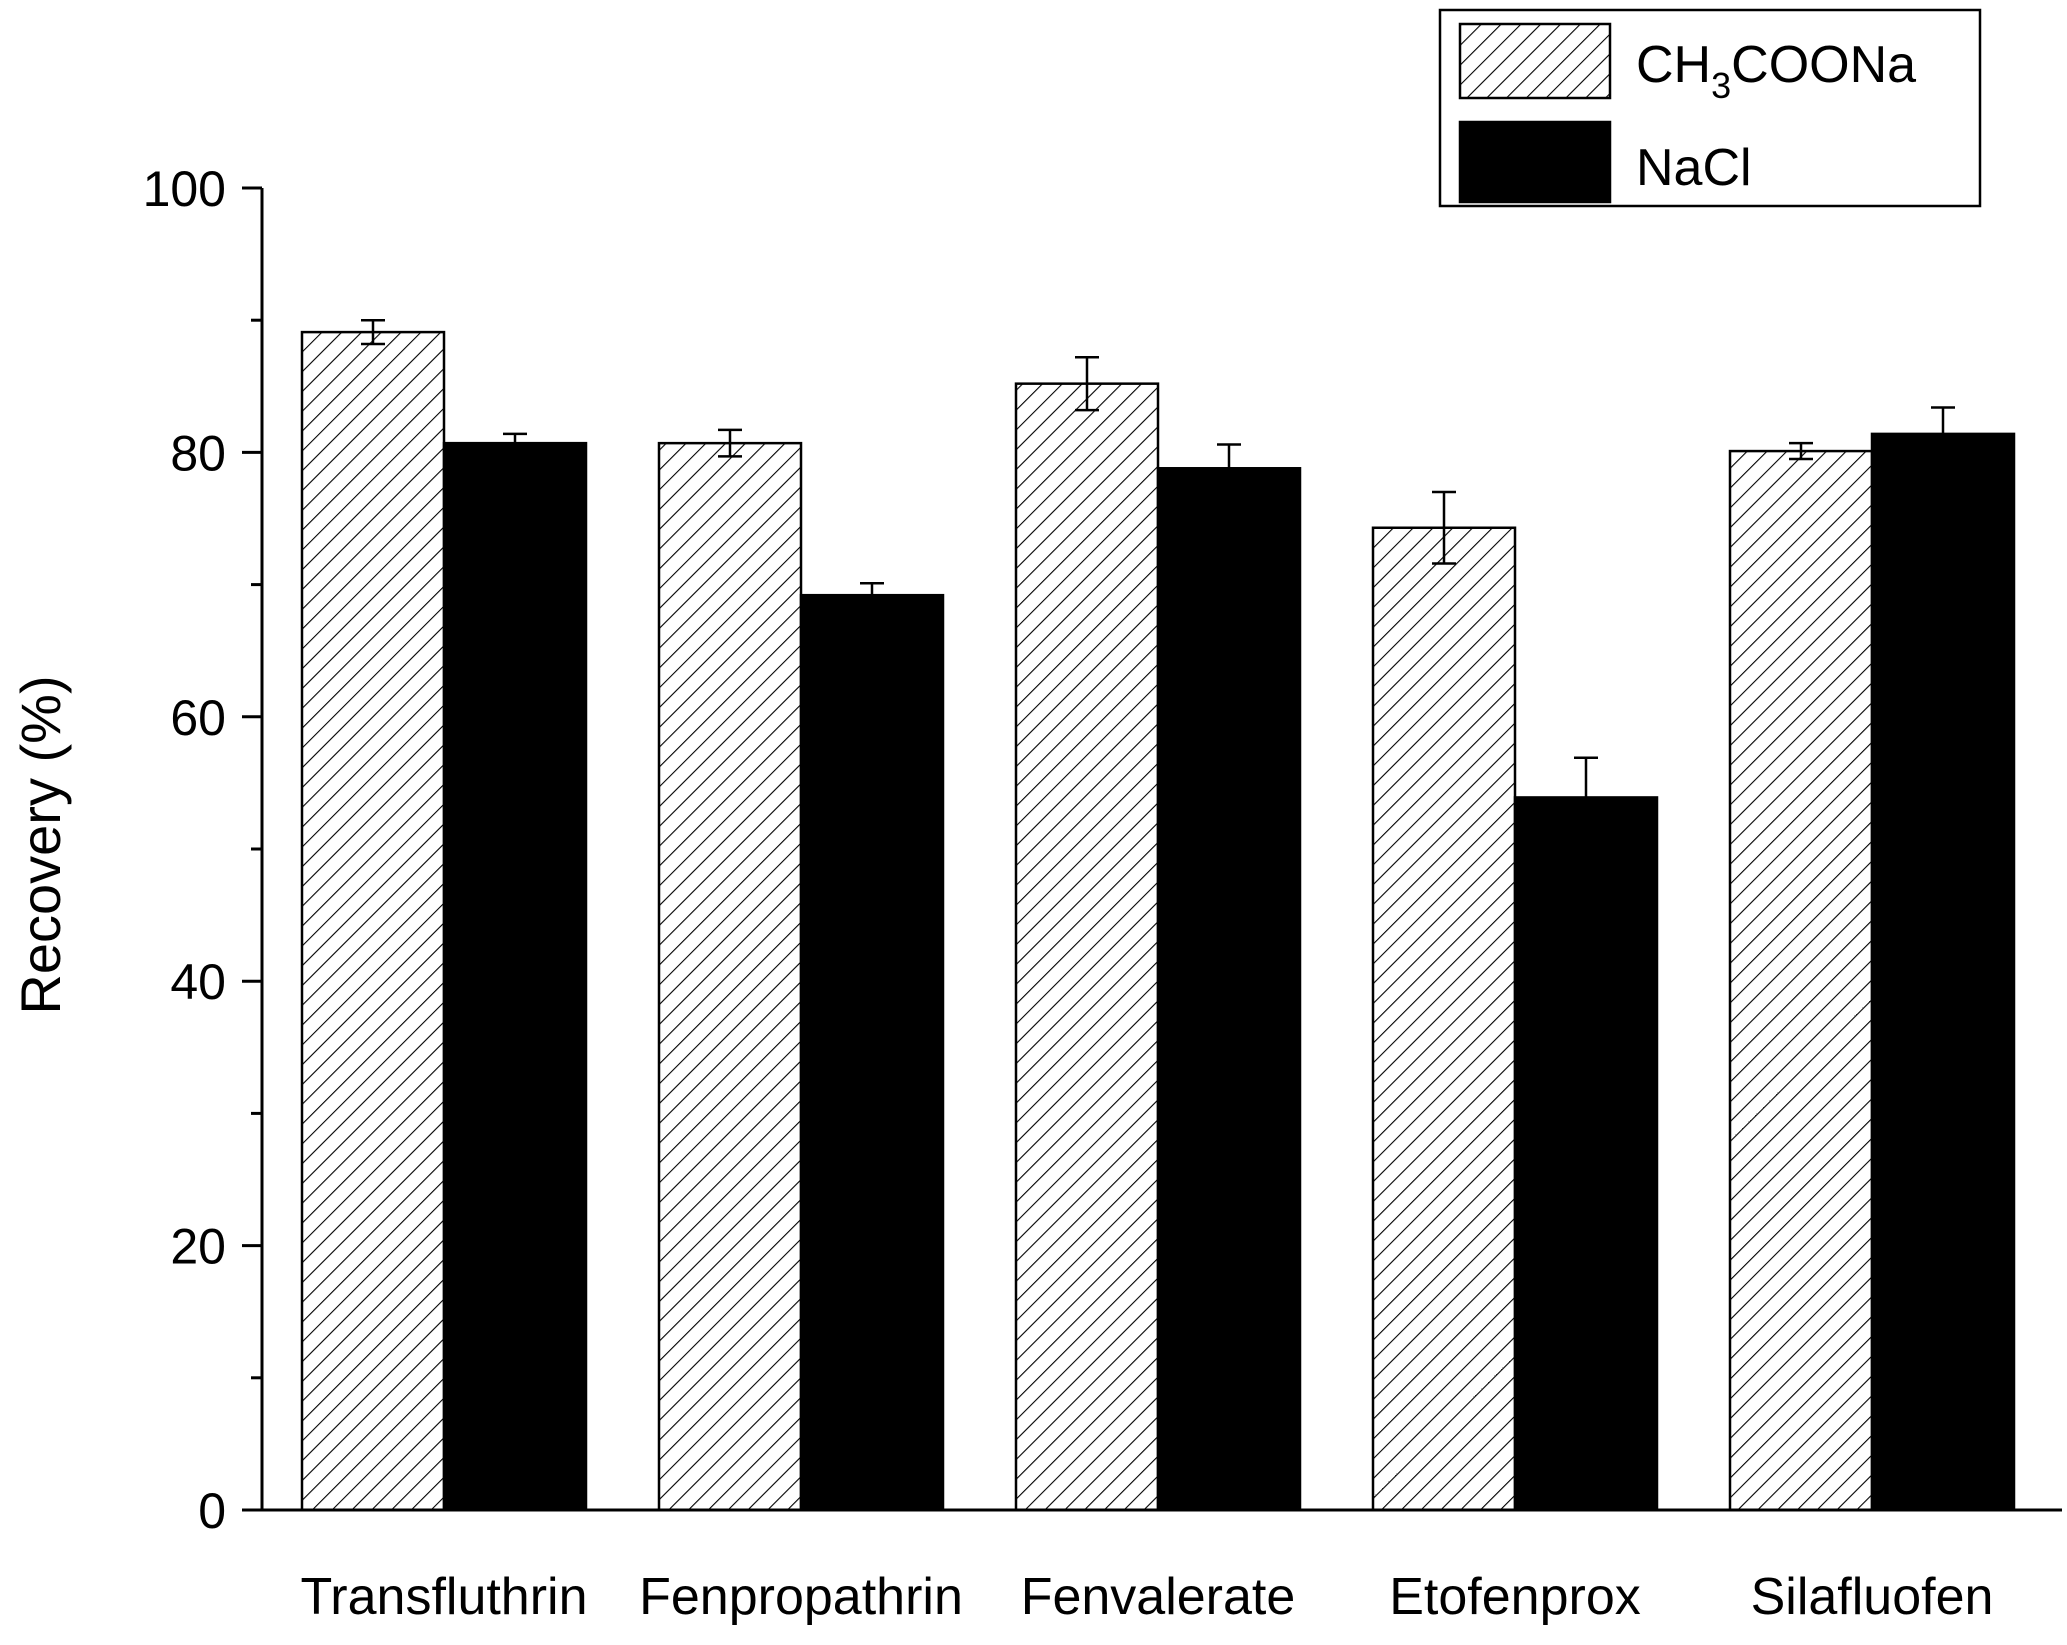 This screenshot has width=2067, height=1645. Describe the element at coordinates (1586, 1154) in the screenshot. I see `bar-nacl-etofenprox` at that location.